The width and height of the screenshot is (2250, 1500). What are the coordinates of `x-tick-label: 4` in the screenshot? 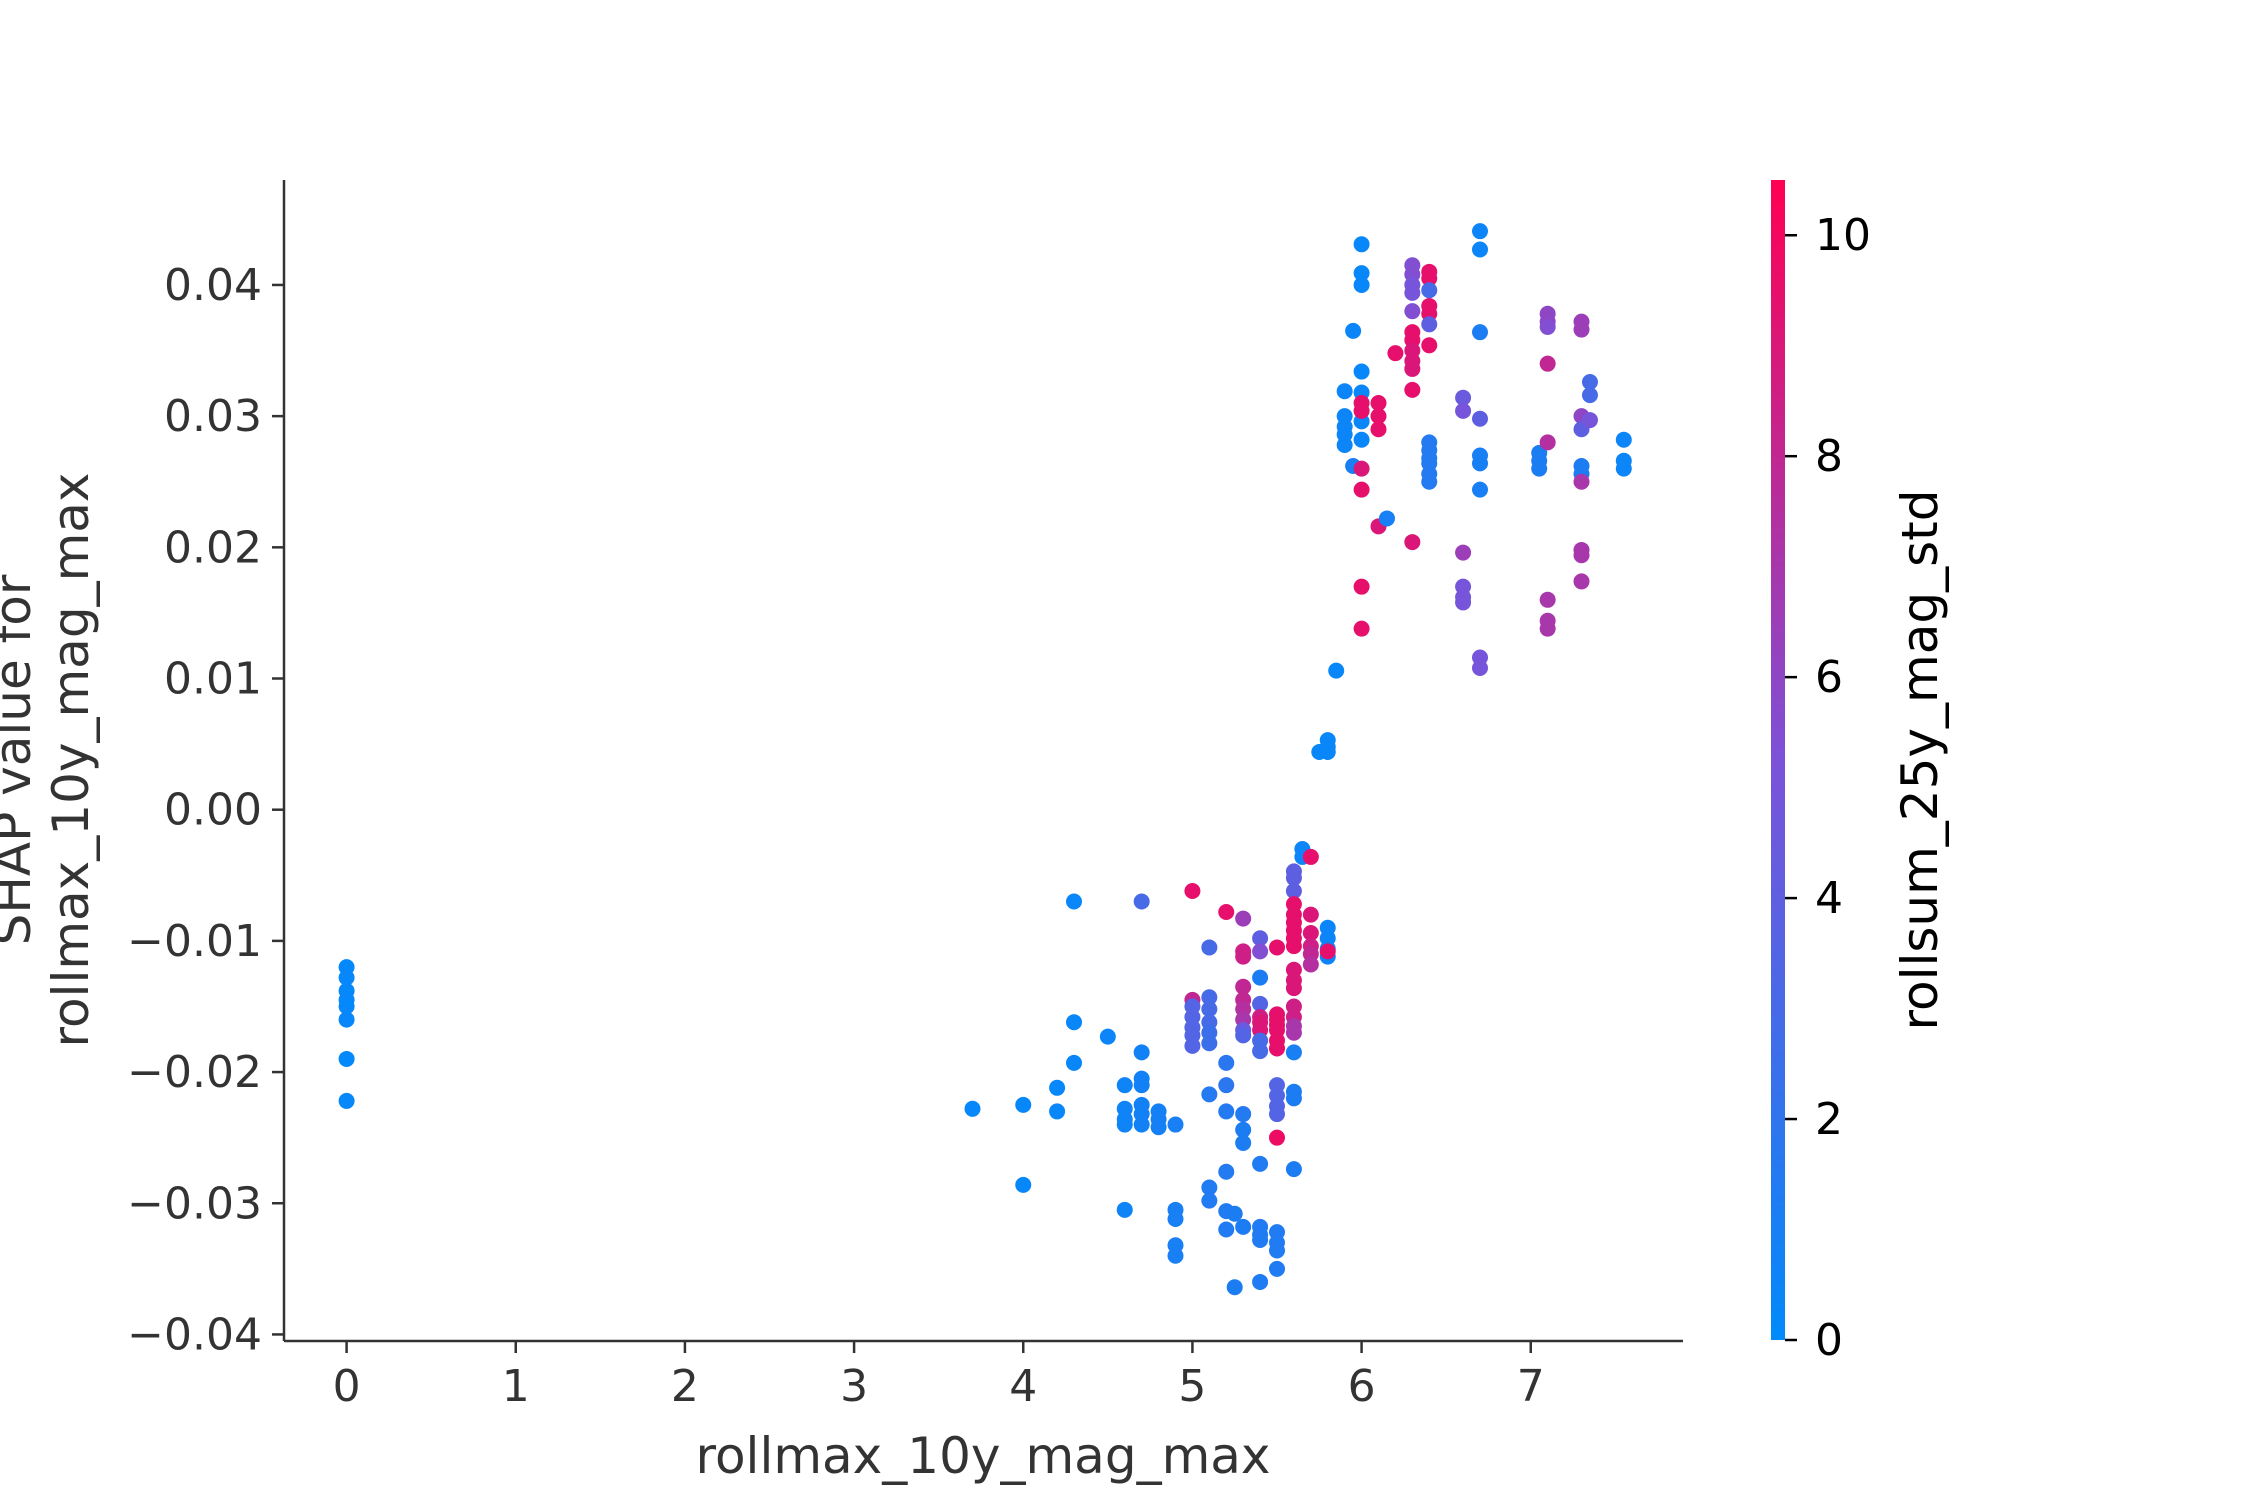 It's located at (1023, 1386).